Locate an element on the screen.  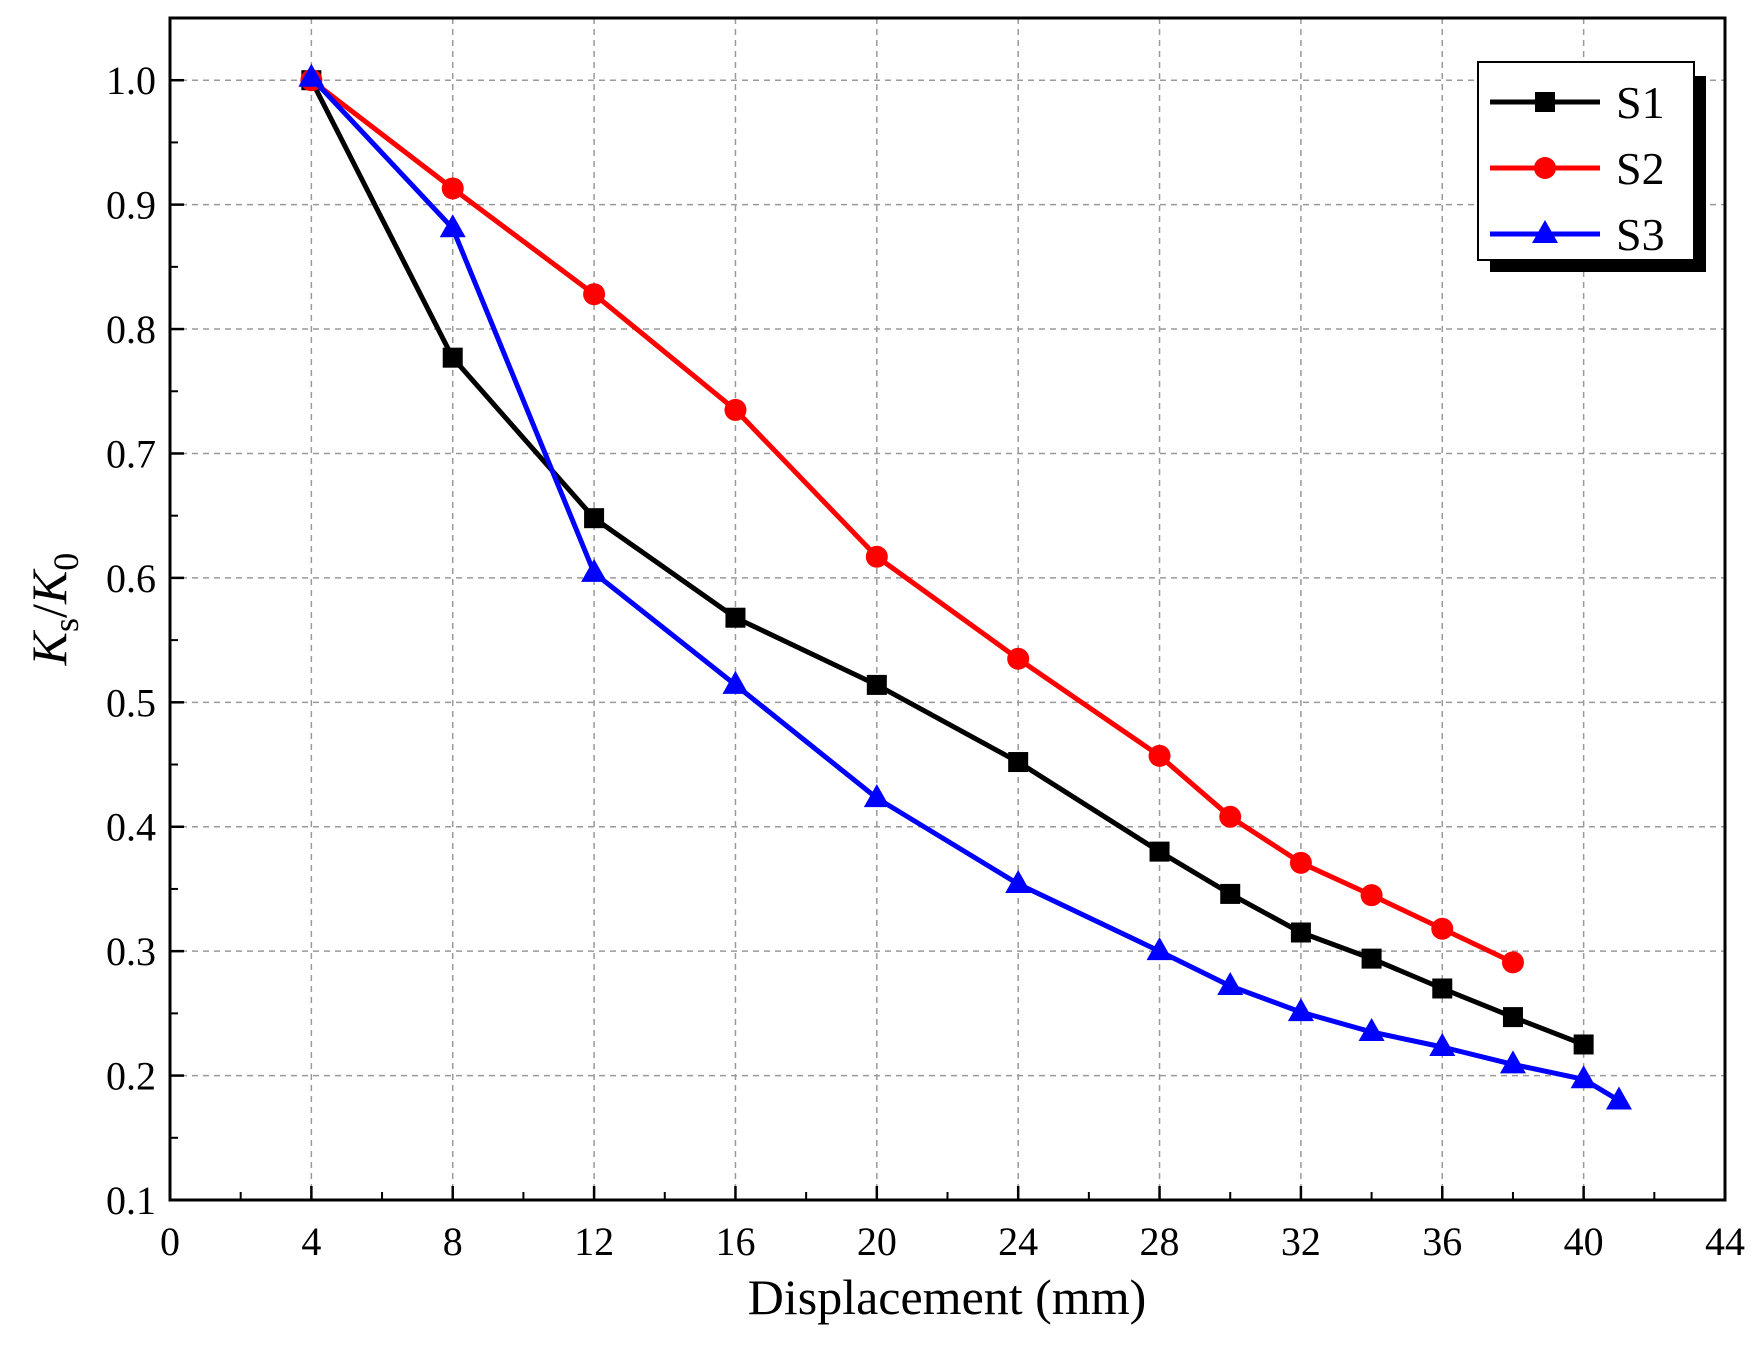
y-tick-label: 0.4 is located at coordinates (131, 827).